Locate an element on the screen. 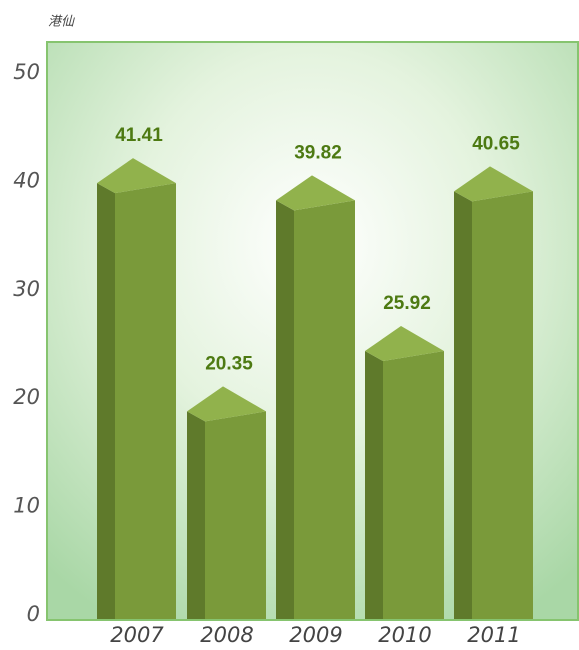  x-tick-label: 2010 is located at coordinates (404, 635).